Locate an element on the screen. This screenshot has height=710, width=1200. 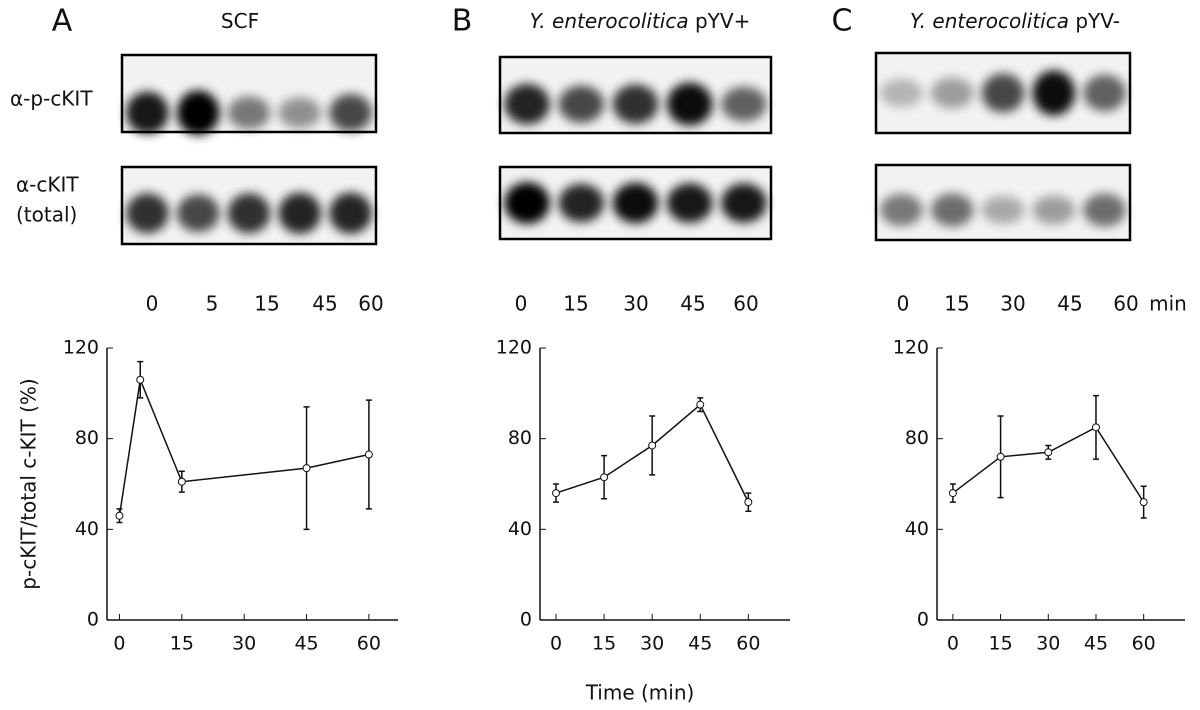
panel-title: SCF is located at coordinates (240, 21).